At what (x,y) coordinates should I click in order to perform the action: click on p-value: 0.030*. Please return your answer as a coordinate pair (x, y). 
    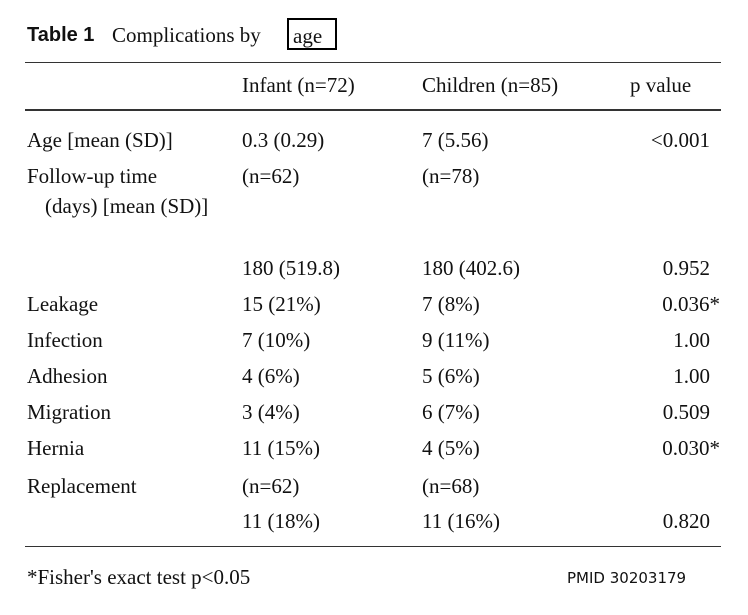
    Looking at the image, I should click on (691, 448).